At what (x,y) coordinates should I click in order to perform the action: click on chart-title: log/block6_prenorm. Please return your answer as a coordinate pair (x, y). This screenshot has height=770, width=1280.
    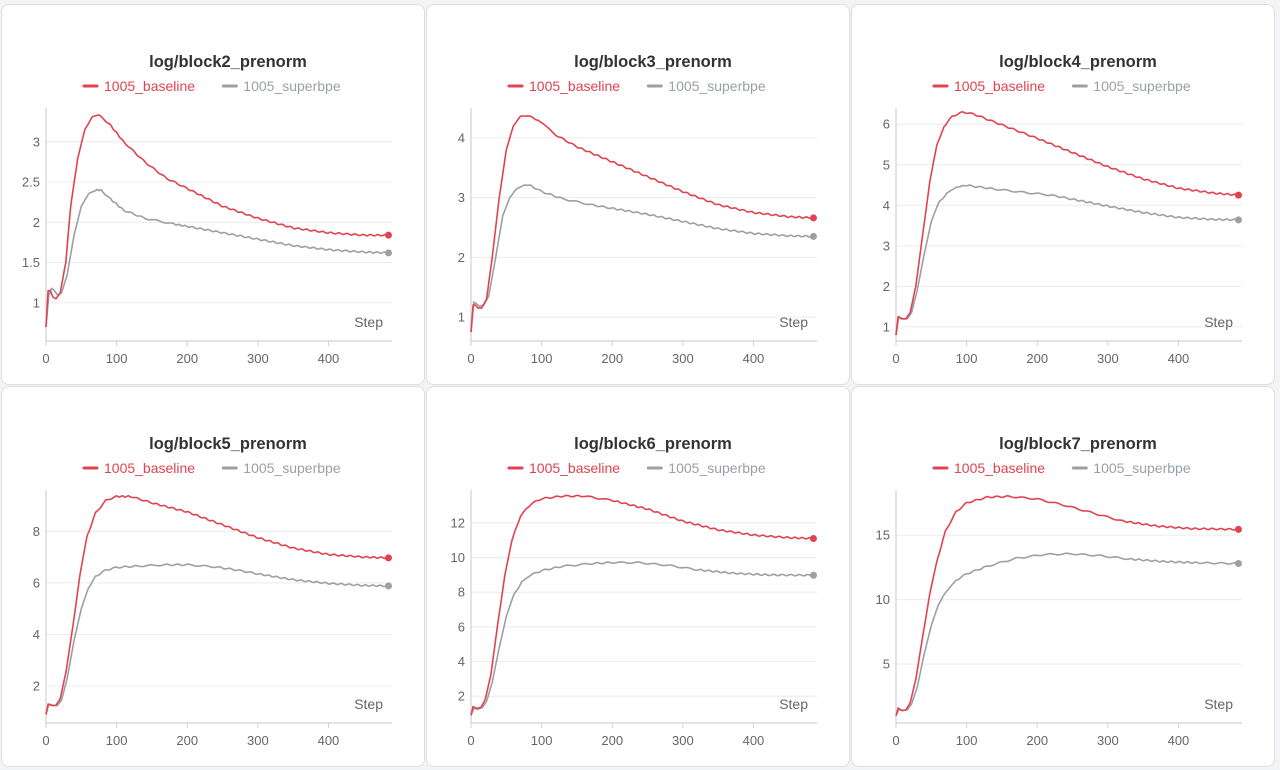
    Looking at the image, I should click on (653, 444).